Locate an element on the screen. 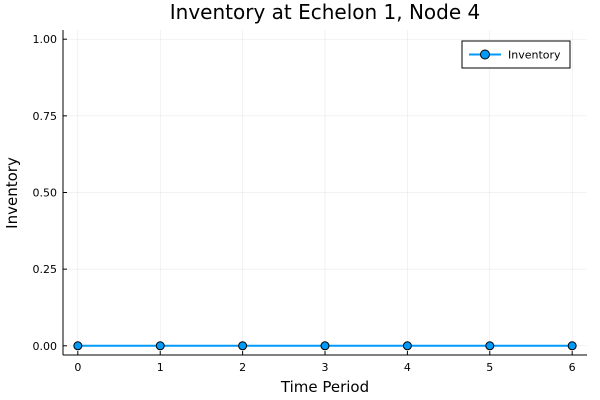 The height and width of the screenshot is (400, 600). x-tick-label: 4 is located at coordinates (407, 367).